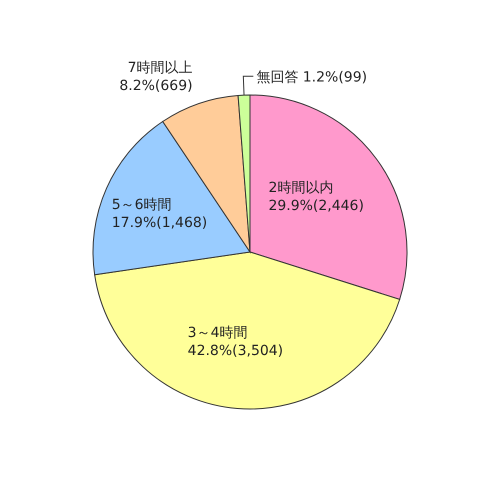 The width and height of the screenshot is (500, 500). What do you see at coordinates (312, 77) in the screenshot?
I see `slice-label: 無回答 1.2%(99)` at bounding box center [312, 77].